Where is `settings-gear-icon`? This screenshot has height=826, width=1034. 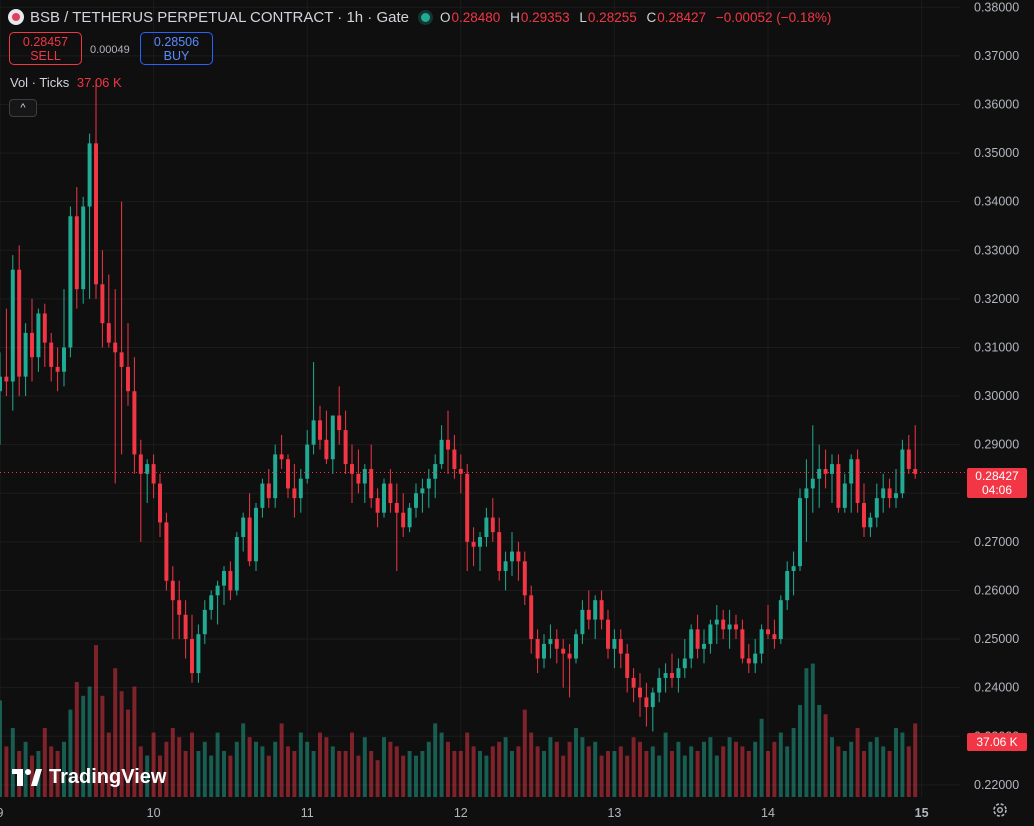
settings-gear-icon is located at coordinates (1000, 810).